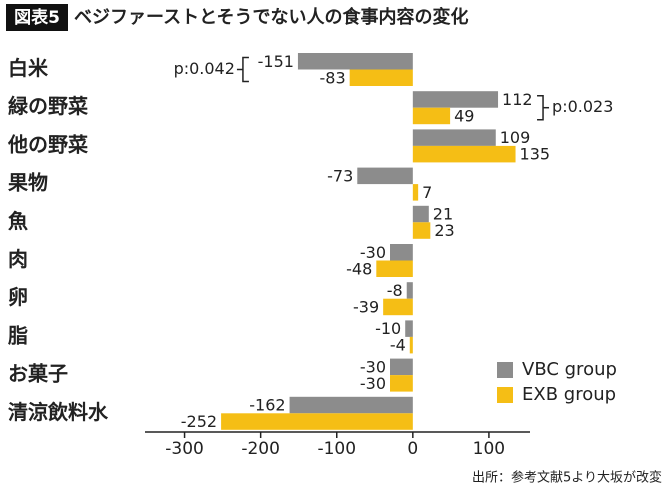 The image size is (670, 491). I want to click on category-label: 緑の野菜, so click(48, 106).